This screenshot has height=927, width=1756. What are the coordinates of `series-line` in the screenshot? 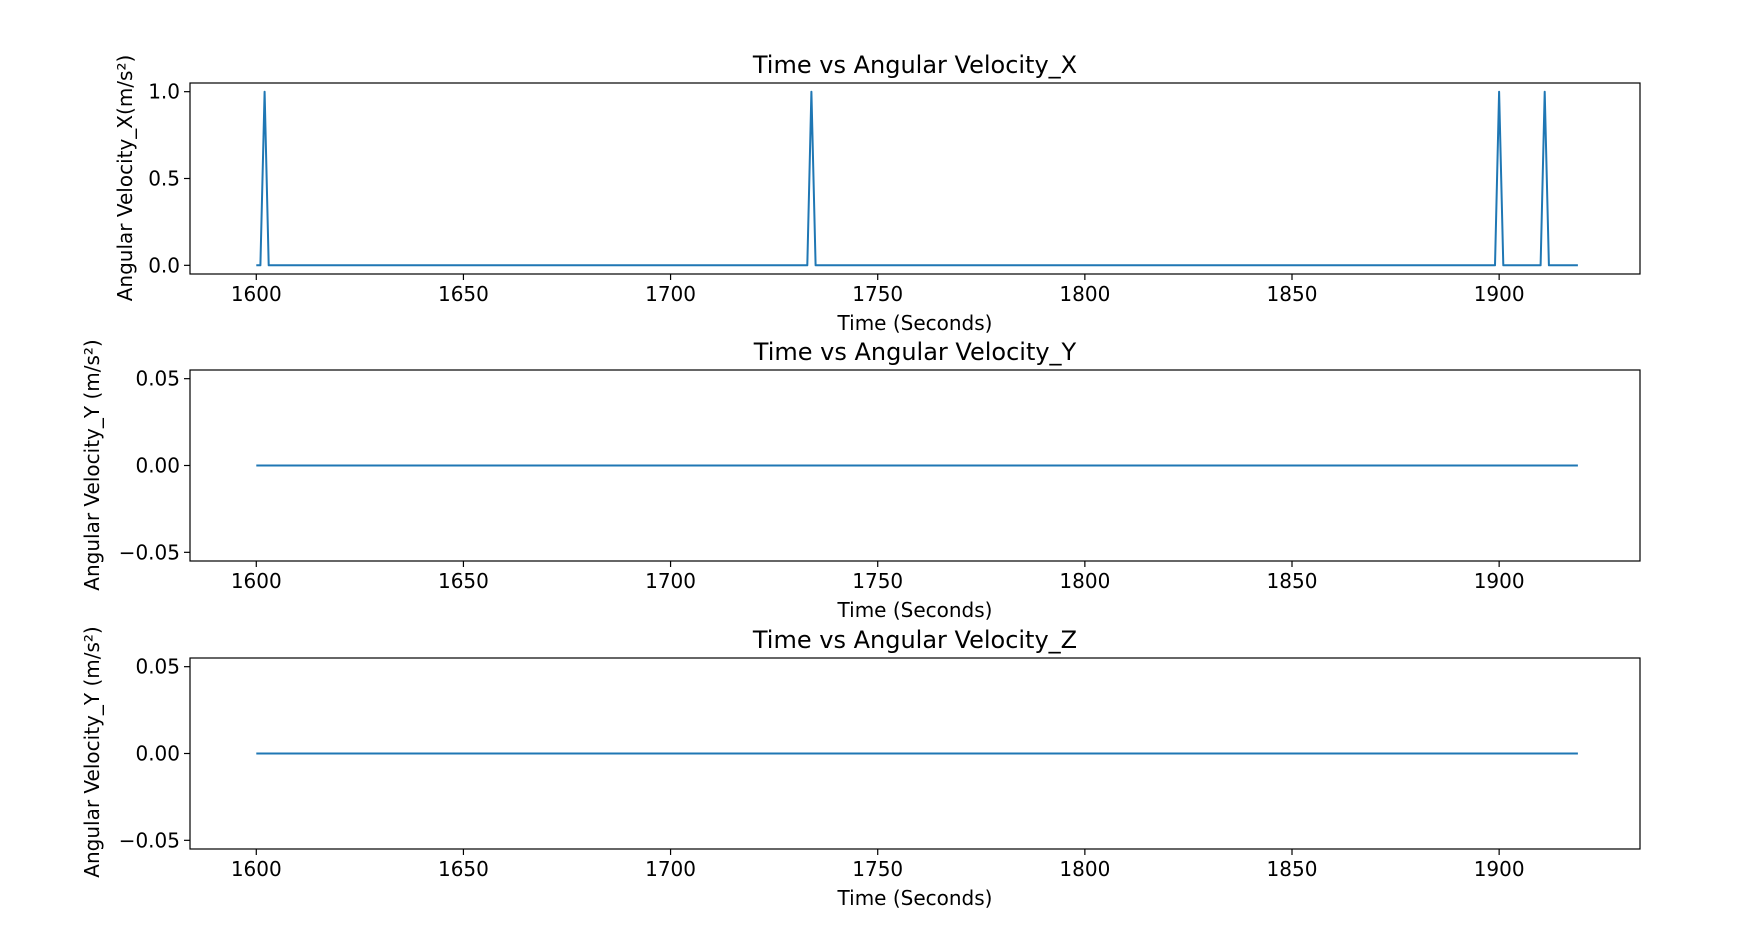 It's located at (917, 178).